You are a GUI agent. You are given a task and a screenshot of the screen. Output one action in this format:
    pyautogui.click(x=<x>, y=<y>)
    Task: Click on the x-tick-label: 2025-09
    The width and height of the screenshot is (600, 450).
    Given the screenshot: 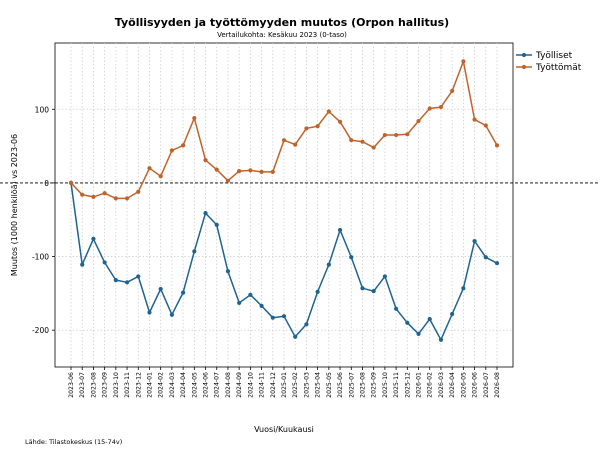 What is the action you would take?
    pyautogui.click(x=374, y=385)
    